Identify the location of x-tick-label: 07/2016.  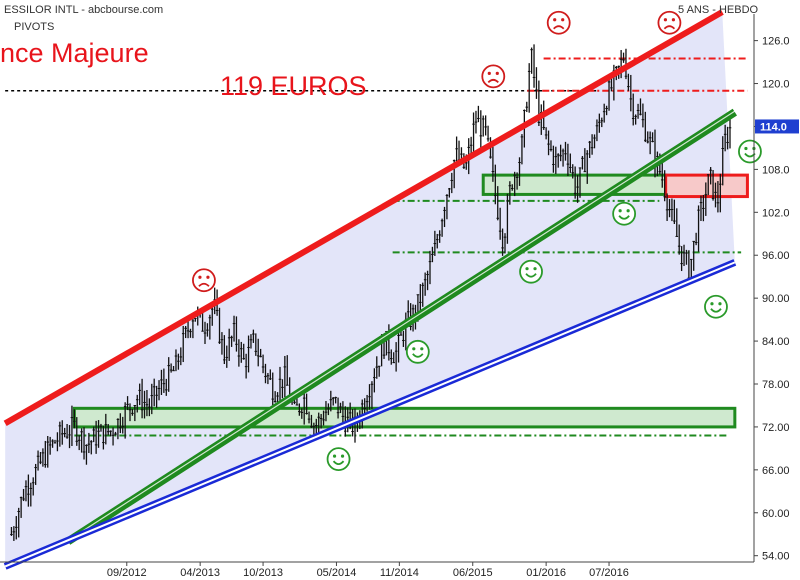
(609, 573).